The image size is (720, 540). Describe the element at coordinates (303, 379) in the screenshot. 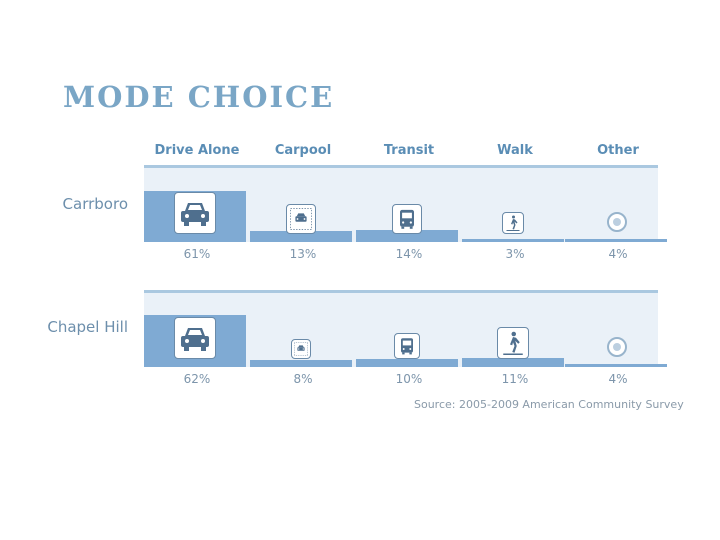

I see `data-label: 8%` at that location.